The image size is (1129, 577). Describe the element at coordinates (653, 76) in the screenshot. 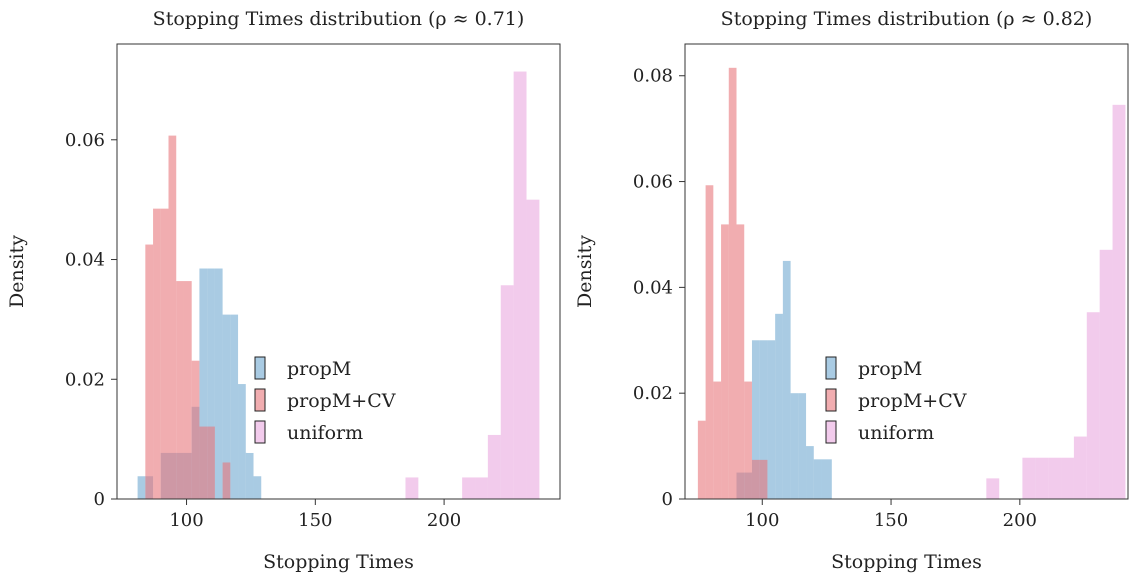

I see `y-tick-label: 0.08` at that location.